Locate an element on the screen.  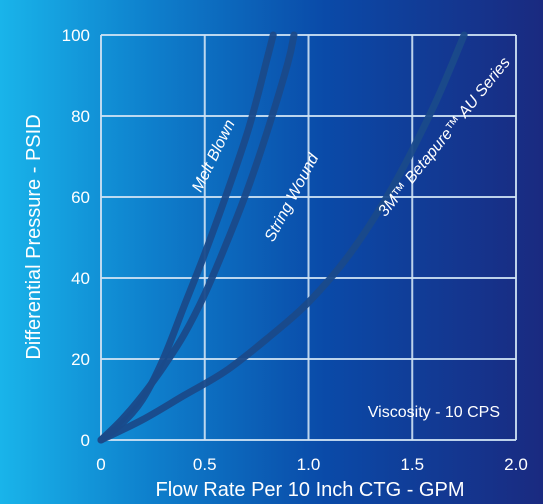
y-tick-label: 40 is located at coordinates (80, 278).